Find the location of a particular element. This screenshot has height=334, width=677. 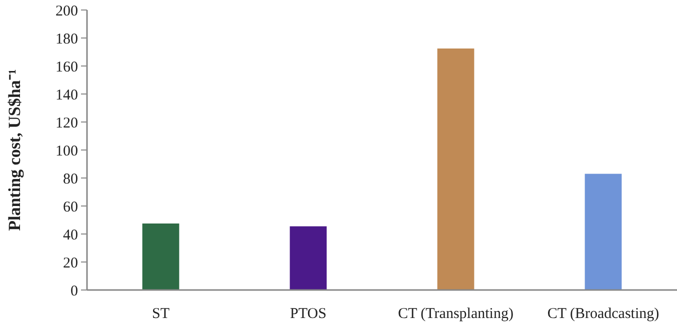

y-tick-label: 160 is located at coordinates (67, 67).